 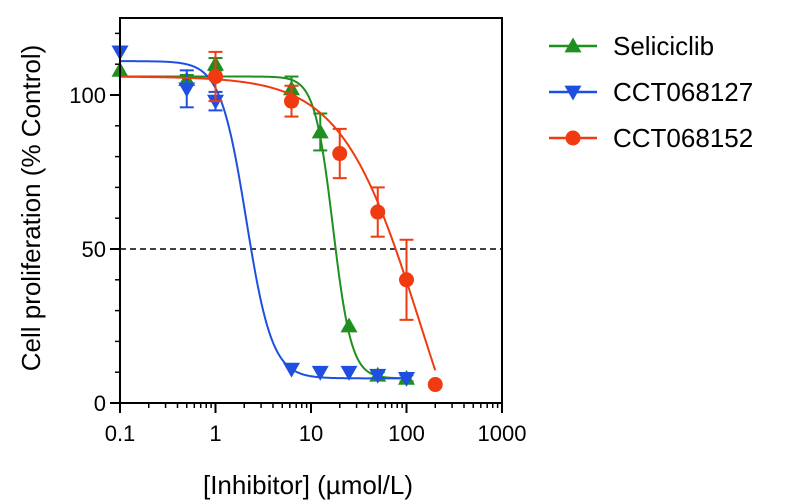 I want to click on y-tick-label: 0, so click(x=100, y=403).